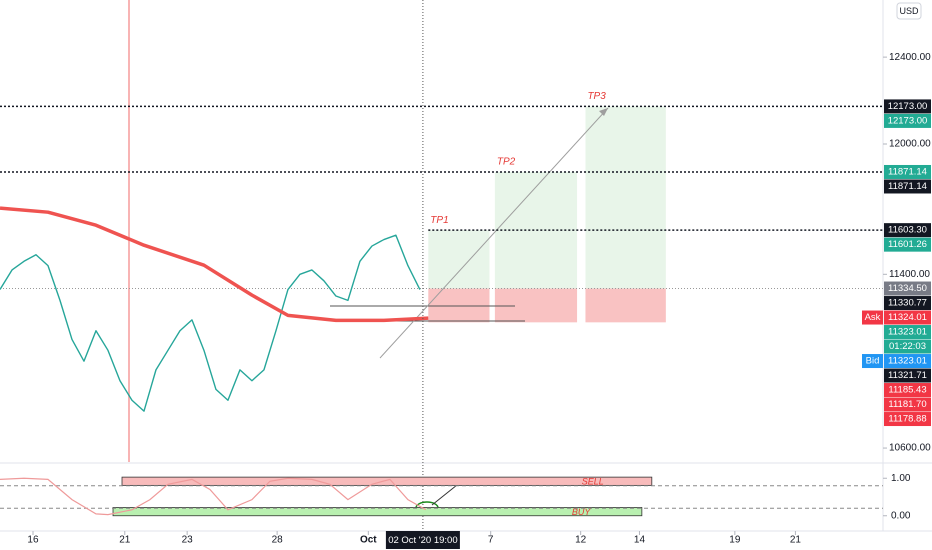 This screenshot has height=550, width=932. Describe the element at coordinates (596, 96) in the screenshot. I see `target-label: TP3` at that location.